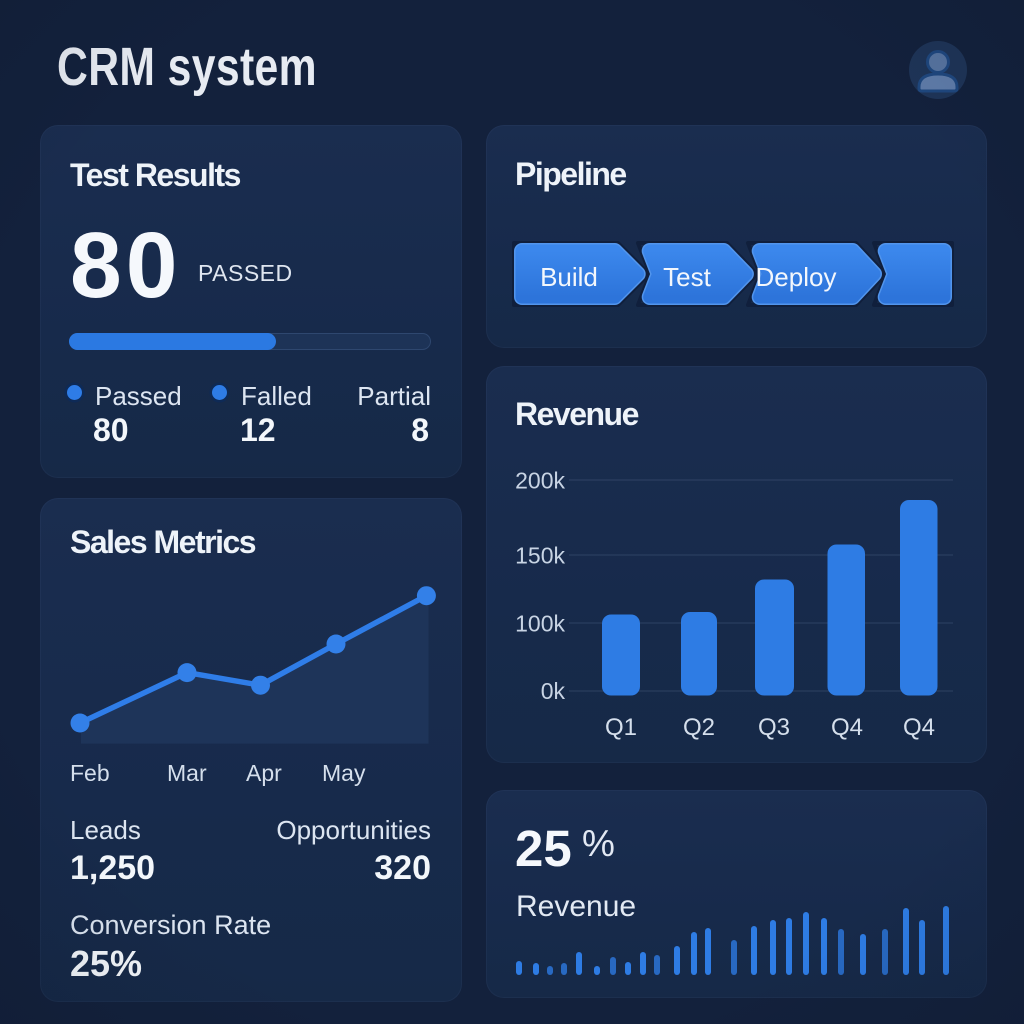  Describe the element at coordinates (687, 277) in the screenshot. I see `svg-text: Test` at that location.